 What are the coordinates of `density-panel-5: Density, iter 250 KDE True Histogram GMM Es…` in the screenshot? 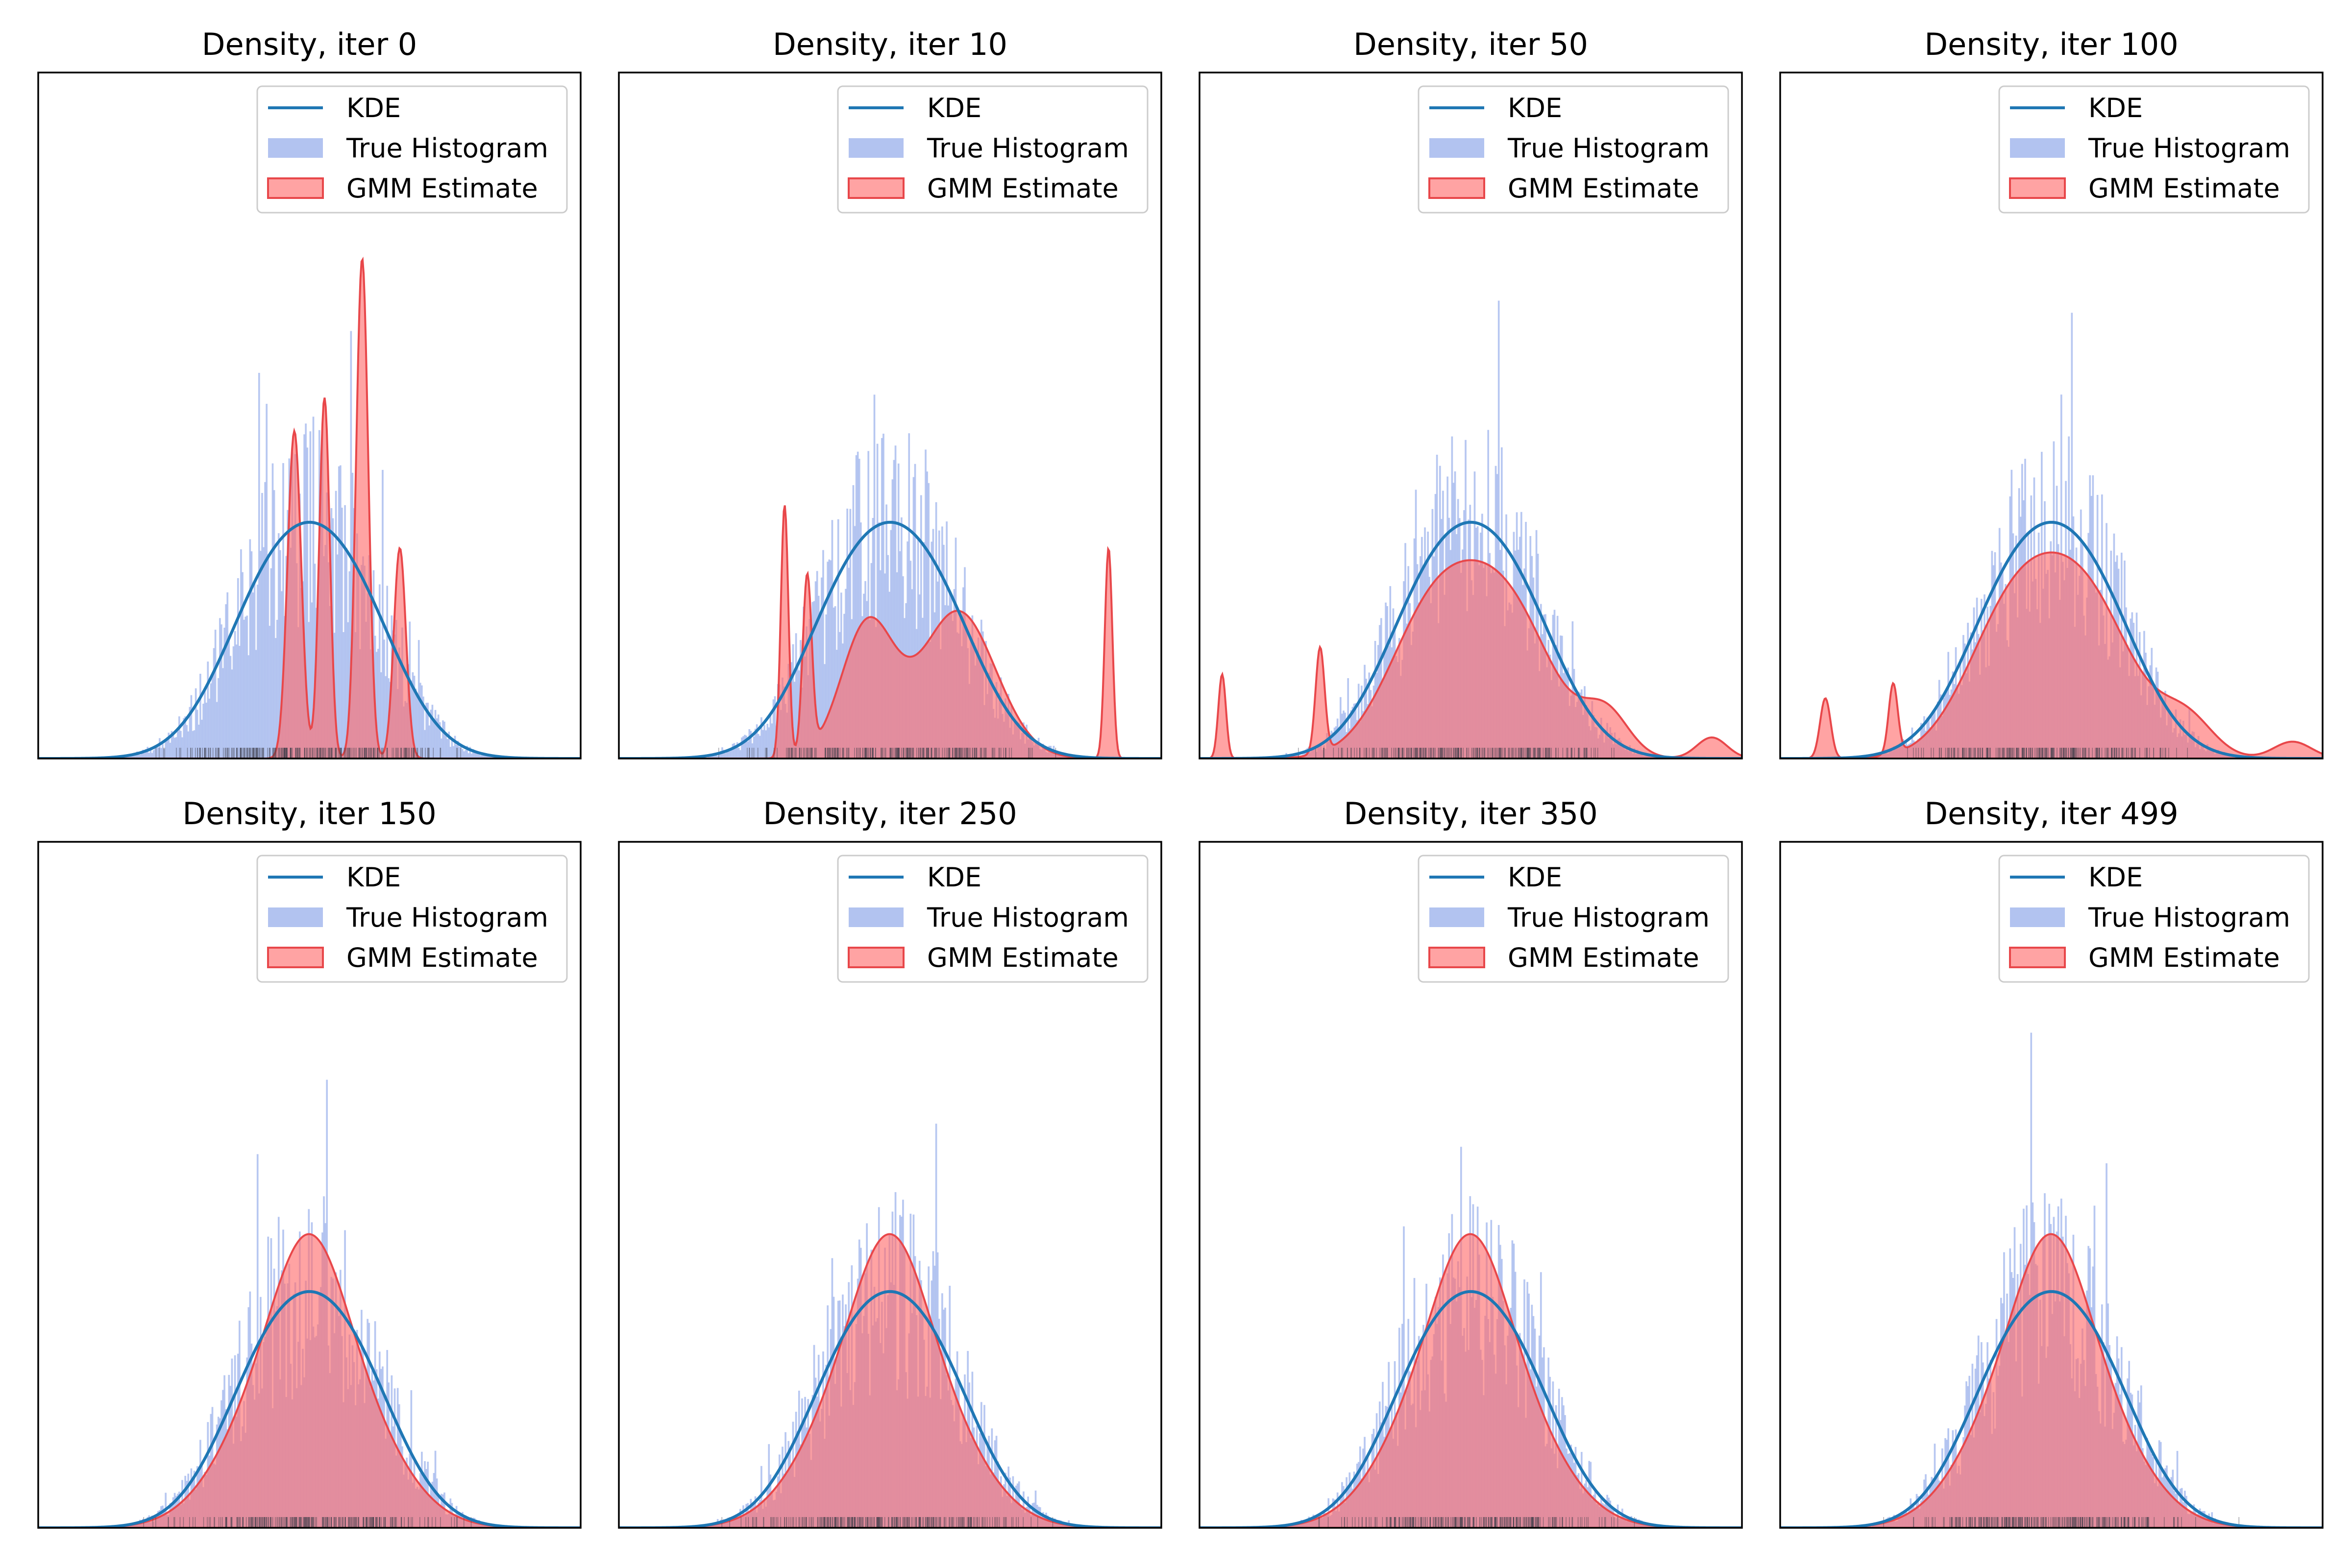 It's located at (890, 1162).